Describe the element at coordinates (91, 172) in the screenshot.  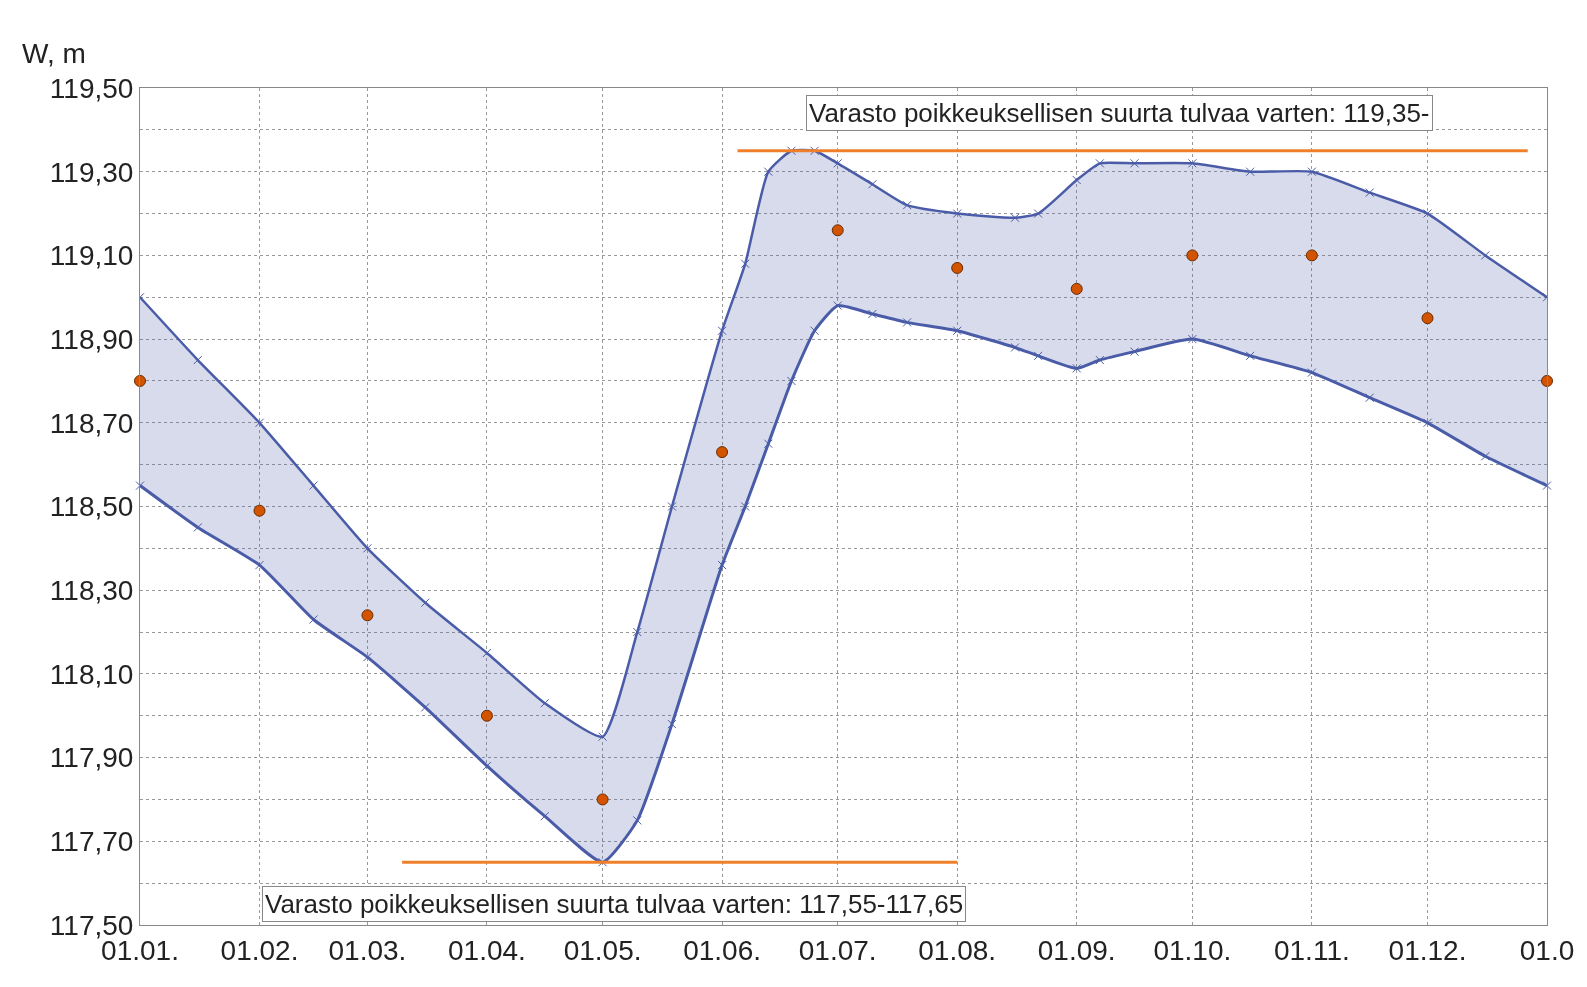
I see `y-tick-label: 119,30` at that location.